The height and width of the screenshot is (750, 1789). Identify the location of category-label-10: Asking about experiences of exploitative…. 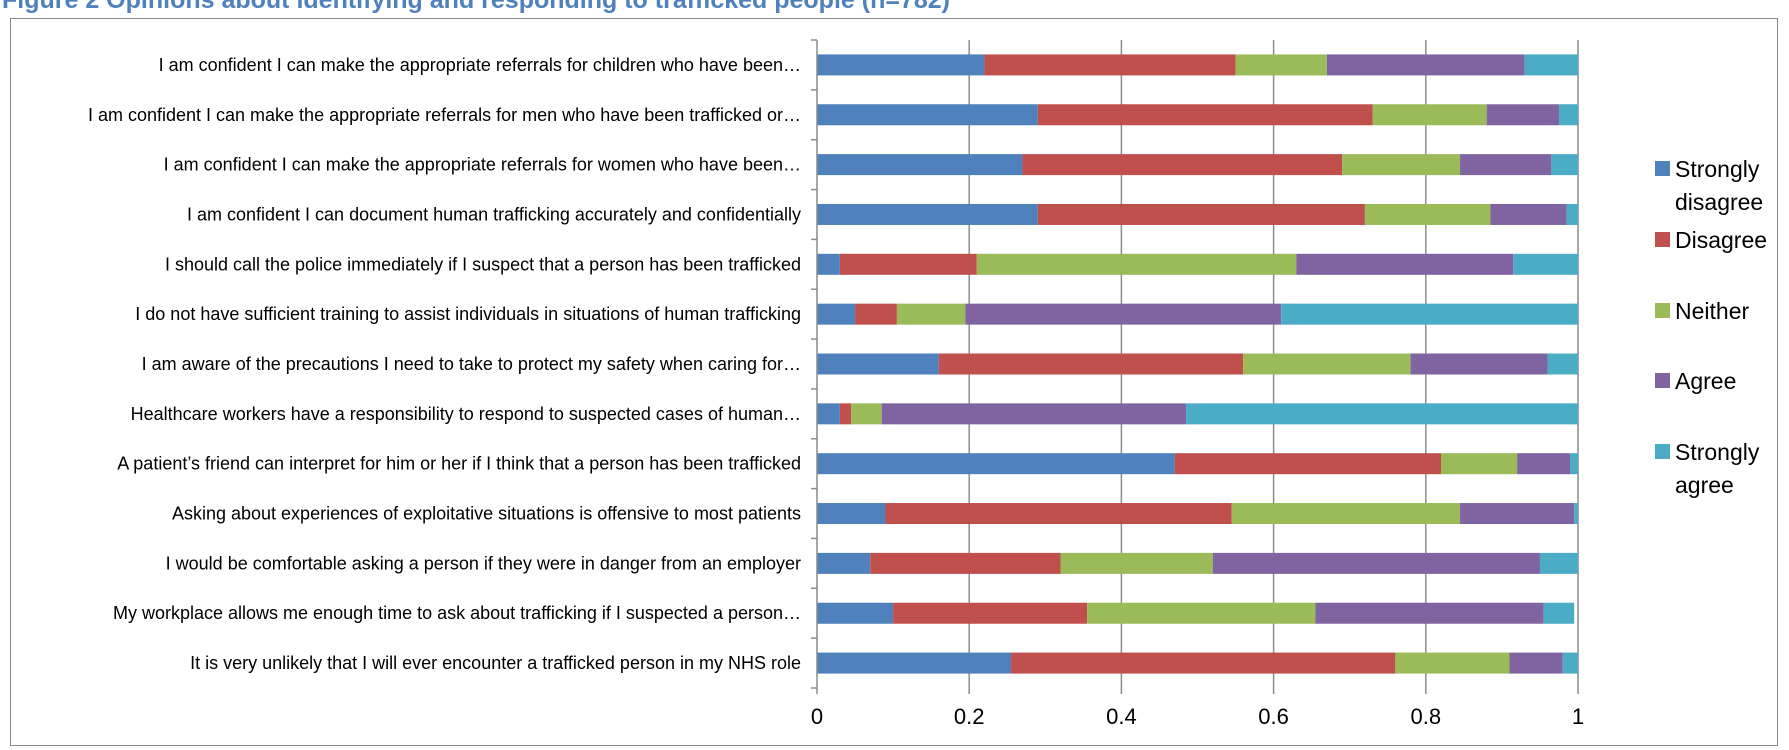
(486, 514).